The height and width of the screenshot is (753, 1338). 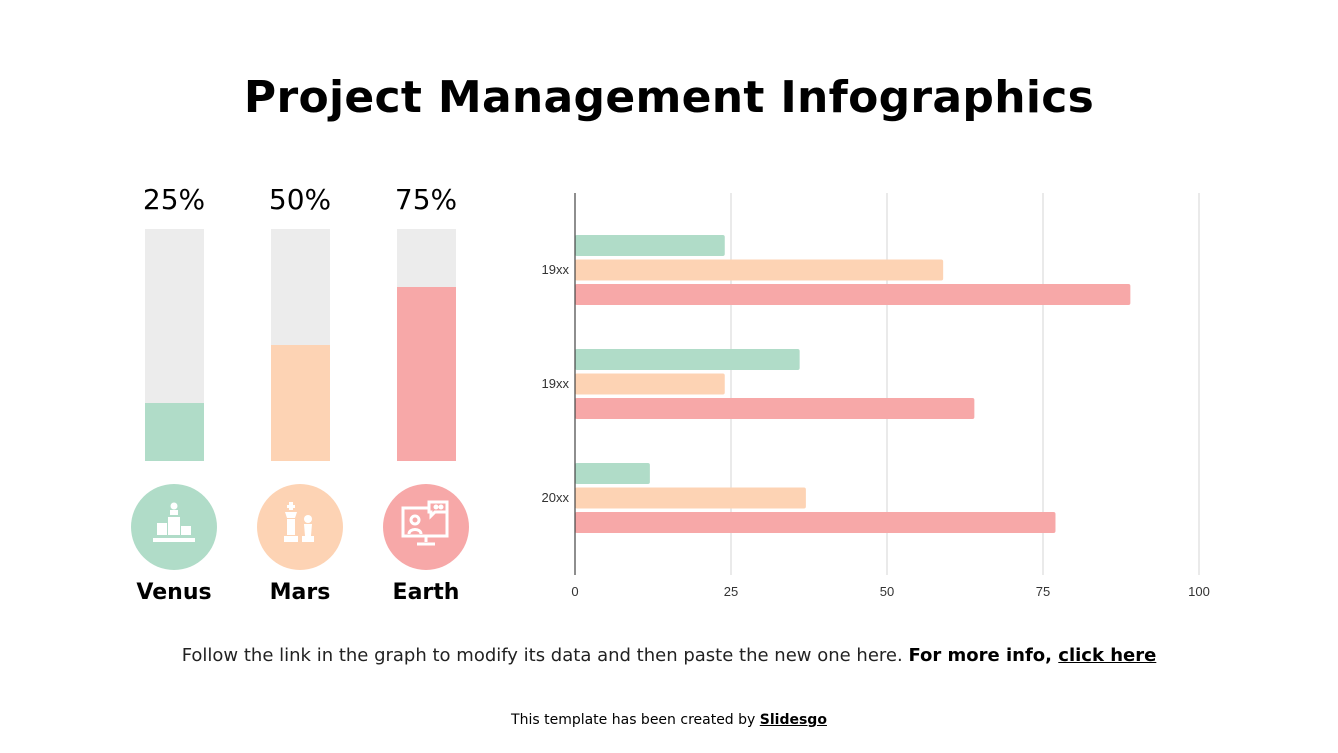 What do you see at coordinates (793, 720) in the screenshot?
I see `slidesgo-link: Slidesgo` at bounding box center [793, 720].